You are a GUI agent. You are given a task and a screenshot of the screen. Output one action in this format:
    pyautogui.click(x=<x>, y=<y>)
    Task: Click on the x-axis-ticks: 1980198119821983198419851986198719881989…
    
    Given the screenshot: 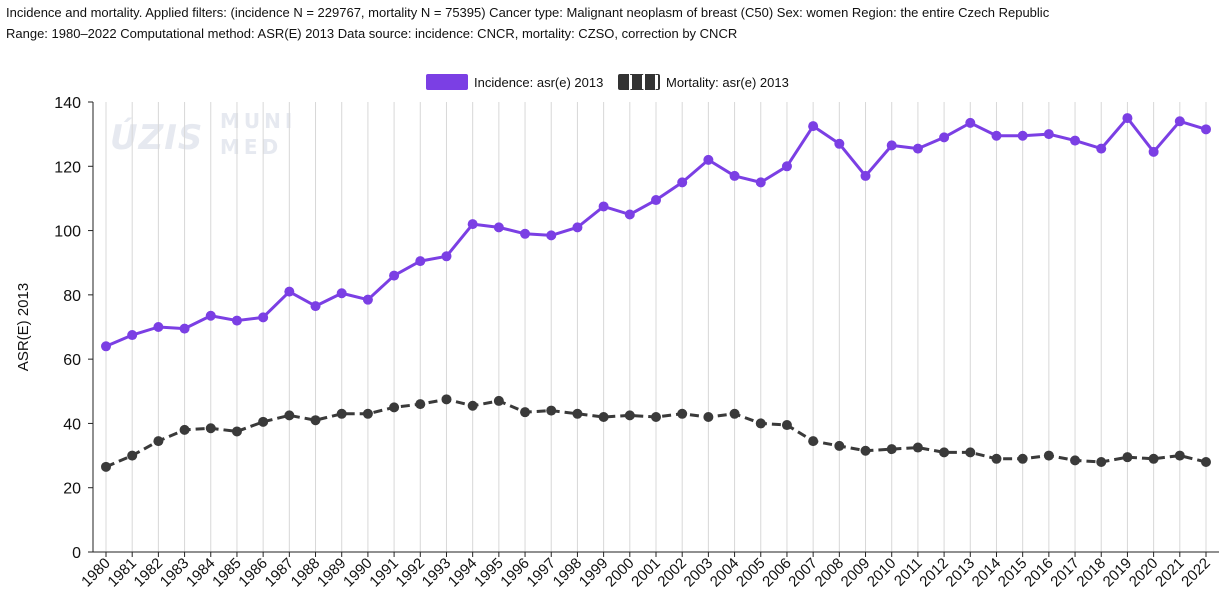 What is the action you would take?
    pyautogui.click(x=646, y=571)
    